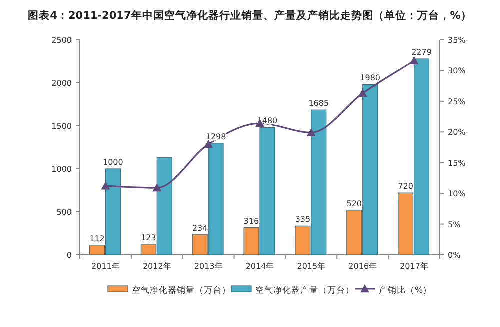 The width and height of the screenshot is (500, 327). Describe the element at coordinates (457, 40) in the screenshot. I see `y2-tick-label: 35%` at that location.